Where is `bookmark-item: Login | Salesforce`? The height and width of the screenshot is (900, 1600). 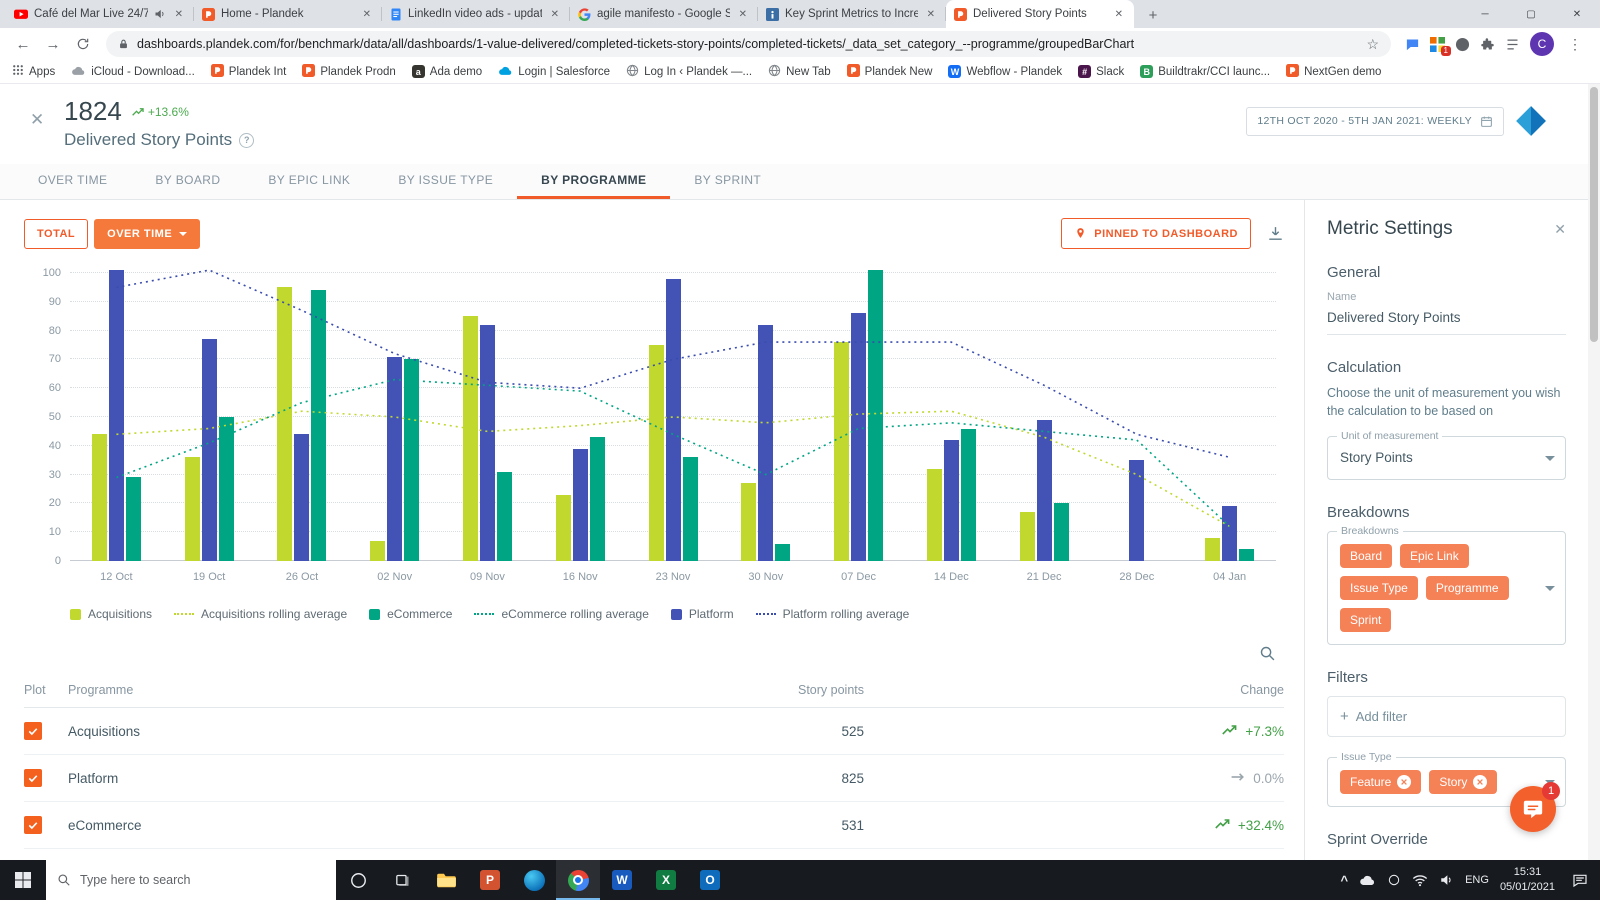 bookmark-item: Login | Salesforce is located at coordinates (554, 72).